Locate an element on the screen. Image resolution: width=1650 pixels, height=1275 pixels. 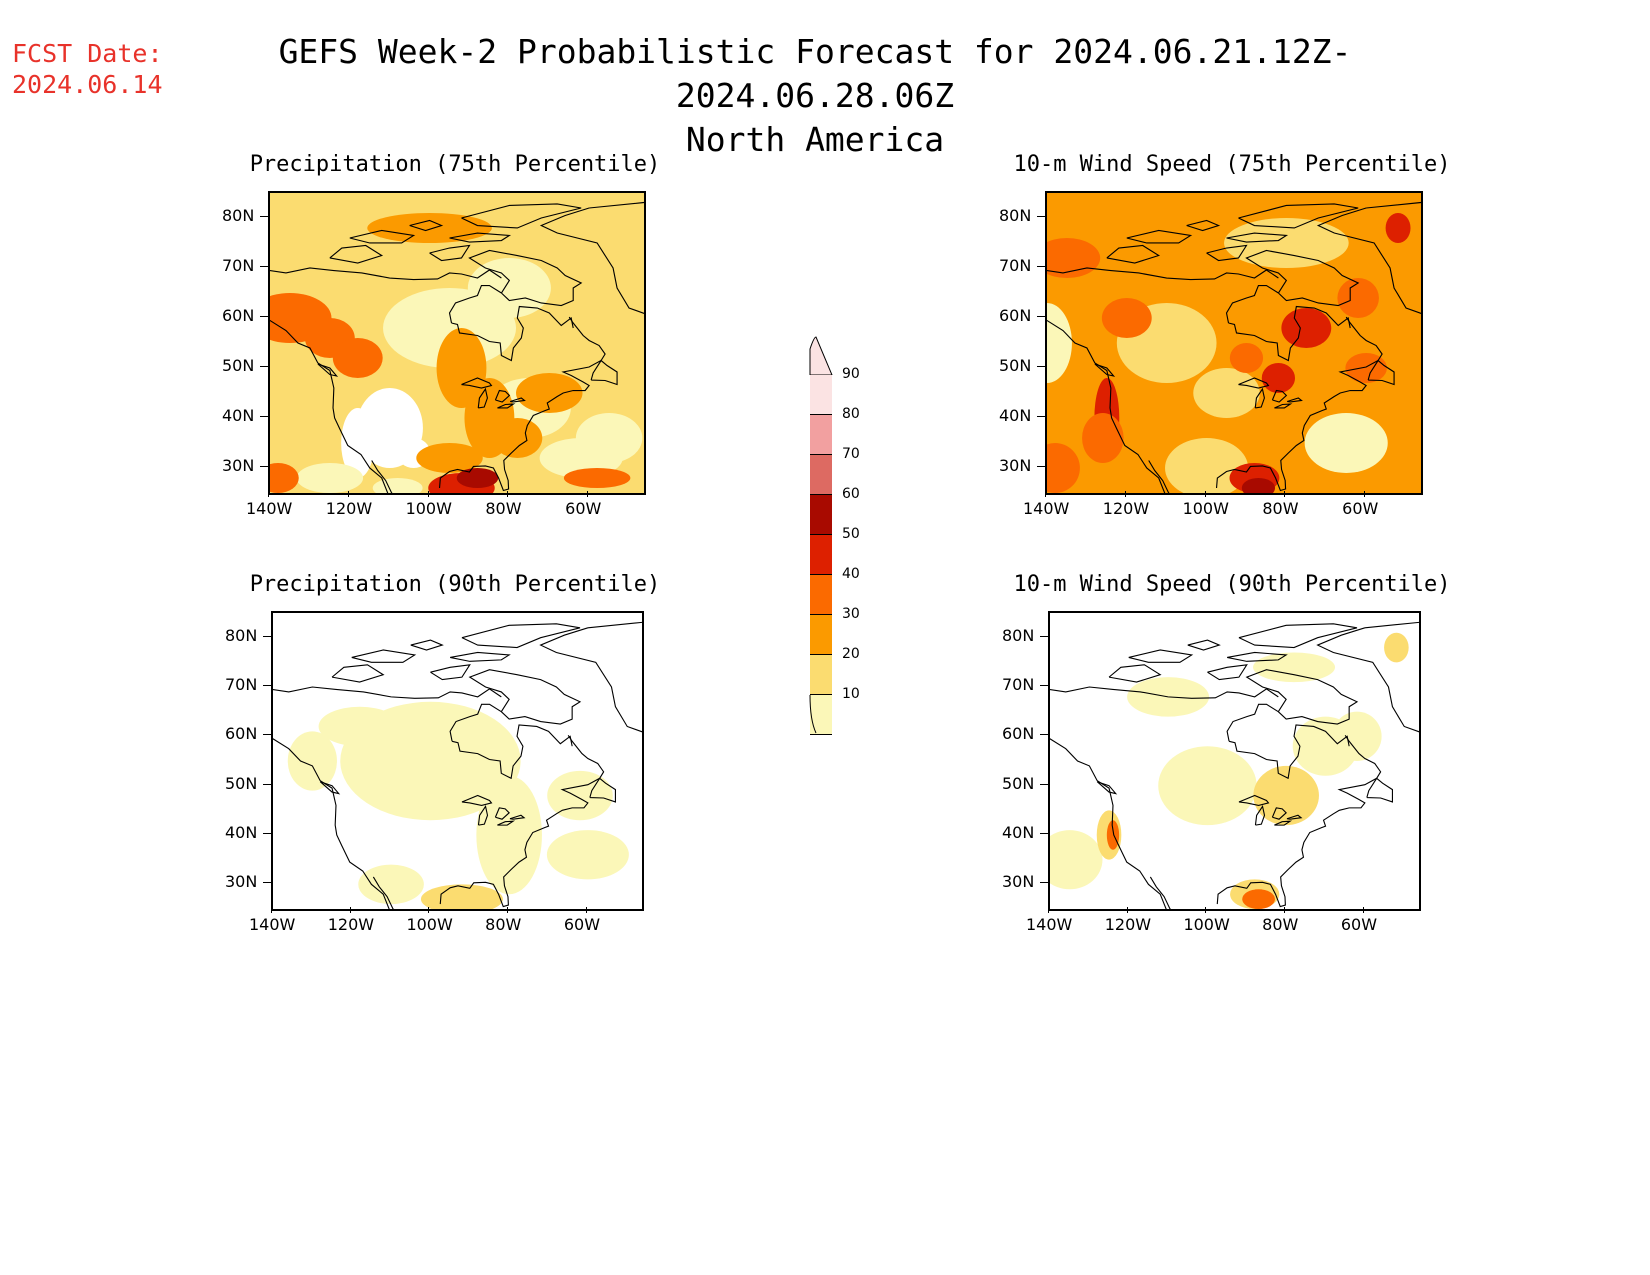
lon-label: 140W is located at coordinates (269, 508).